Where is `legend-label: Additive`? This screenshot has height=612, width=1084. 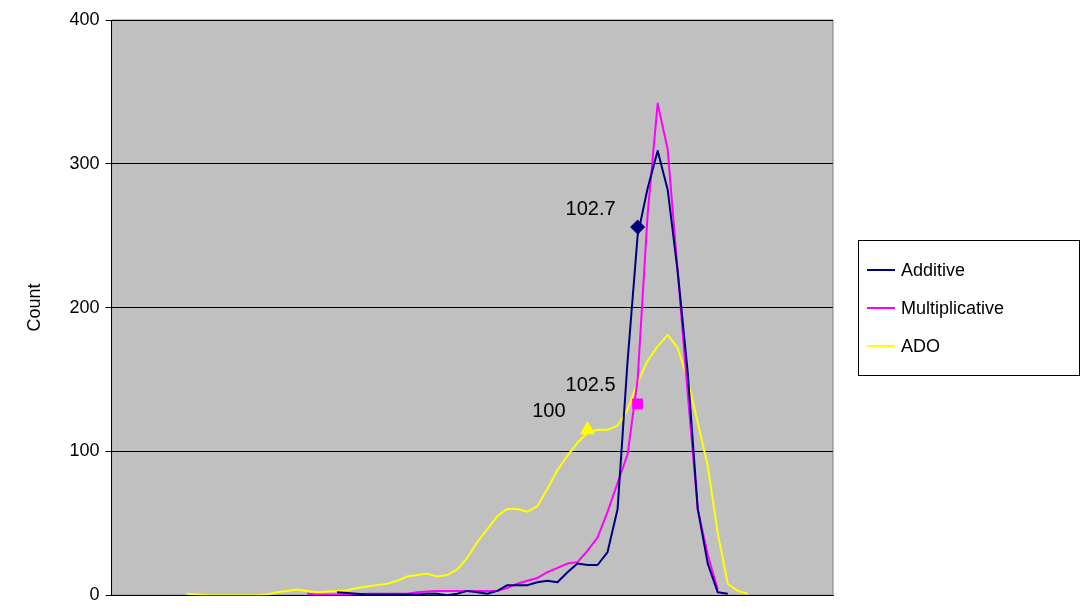 legend-label: Additive is located at coordinates (933, 270).